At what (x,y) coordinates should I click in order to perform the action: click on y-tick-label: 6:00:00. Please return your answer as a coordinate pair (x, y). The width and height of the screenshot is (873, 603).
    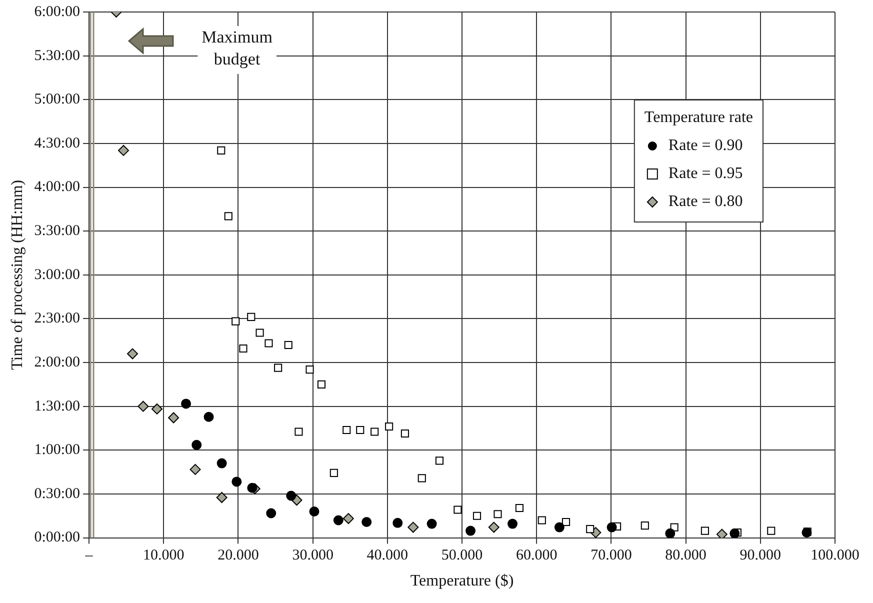
    Looking at the image, I should click on (57, 12).